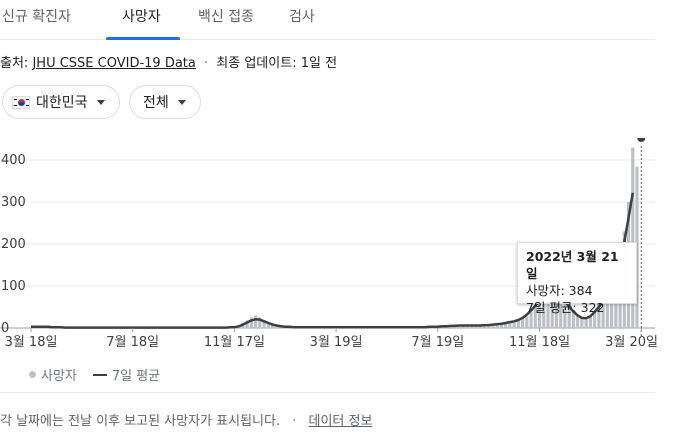  What do you see at coordinates (277, 63) in the screenshot?
I see `last-updated: 최종 업데이트: 1일 전` at bounding box center [277, 63].